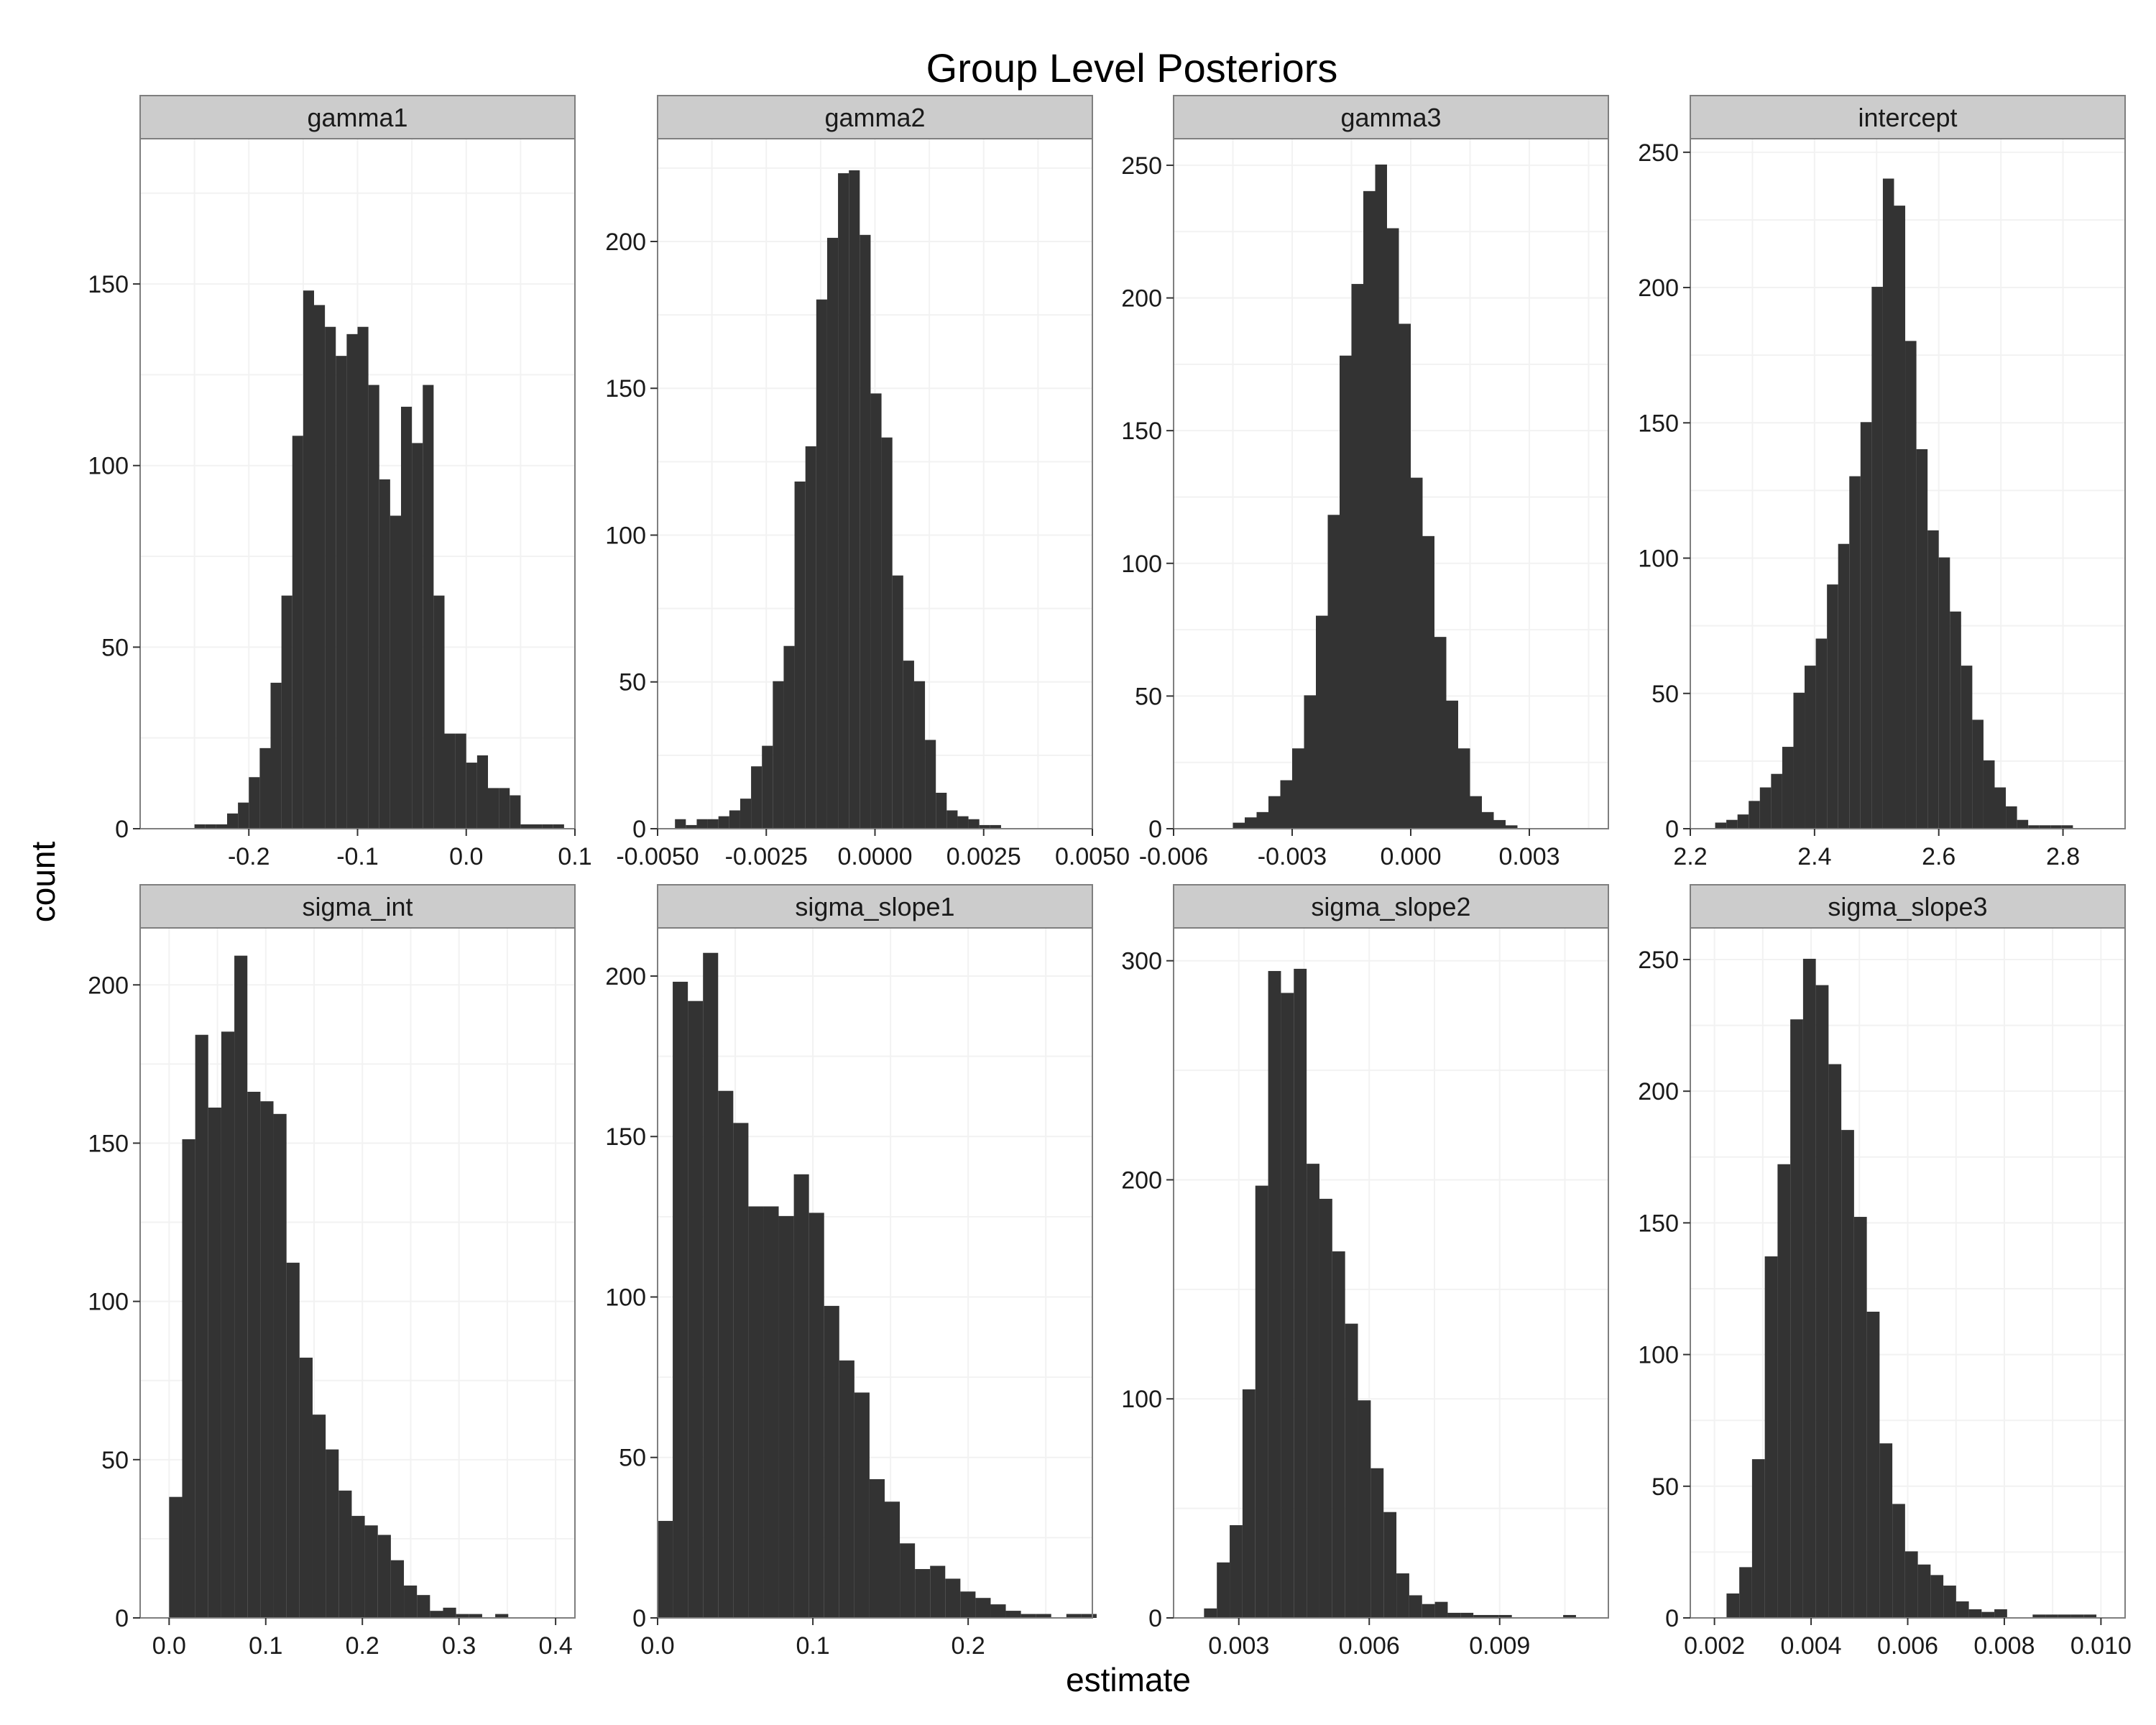  I want to click on x-tick-label: 0.0000, so click(875, 856).